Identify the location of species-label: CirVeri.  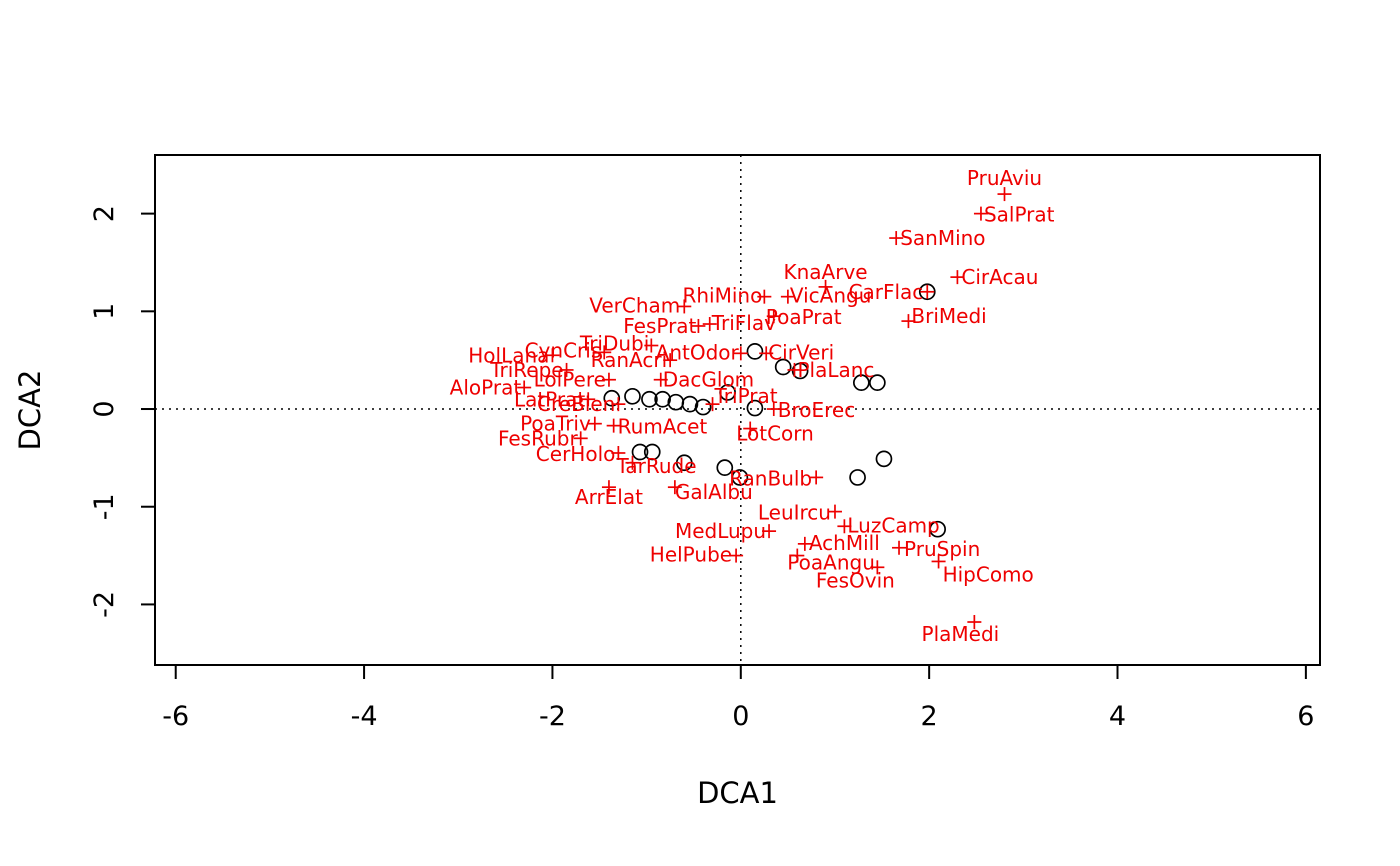
(801, 352).